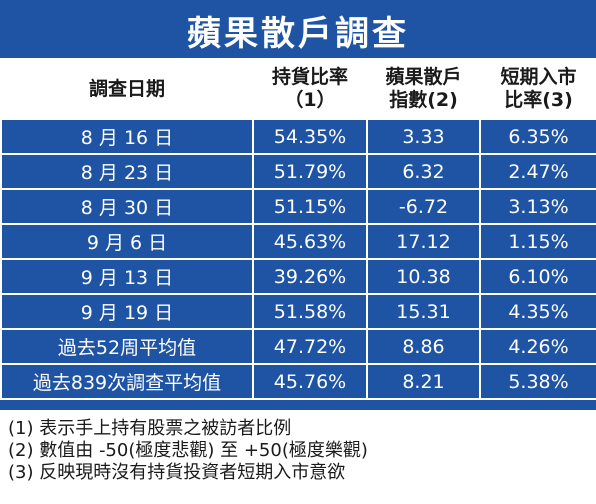  Describe the element at coordinates (127, 89) in the screenshot. I see `header-date: 調查日期` at that location.